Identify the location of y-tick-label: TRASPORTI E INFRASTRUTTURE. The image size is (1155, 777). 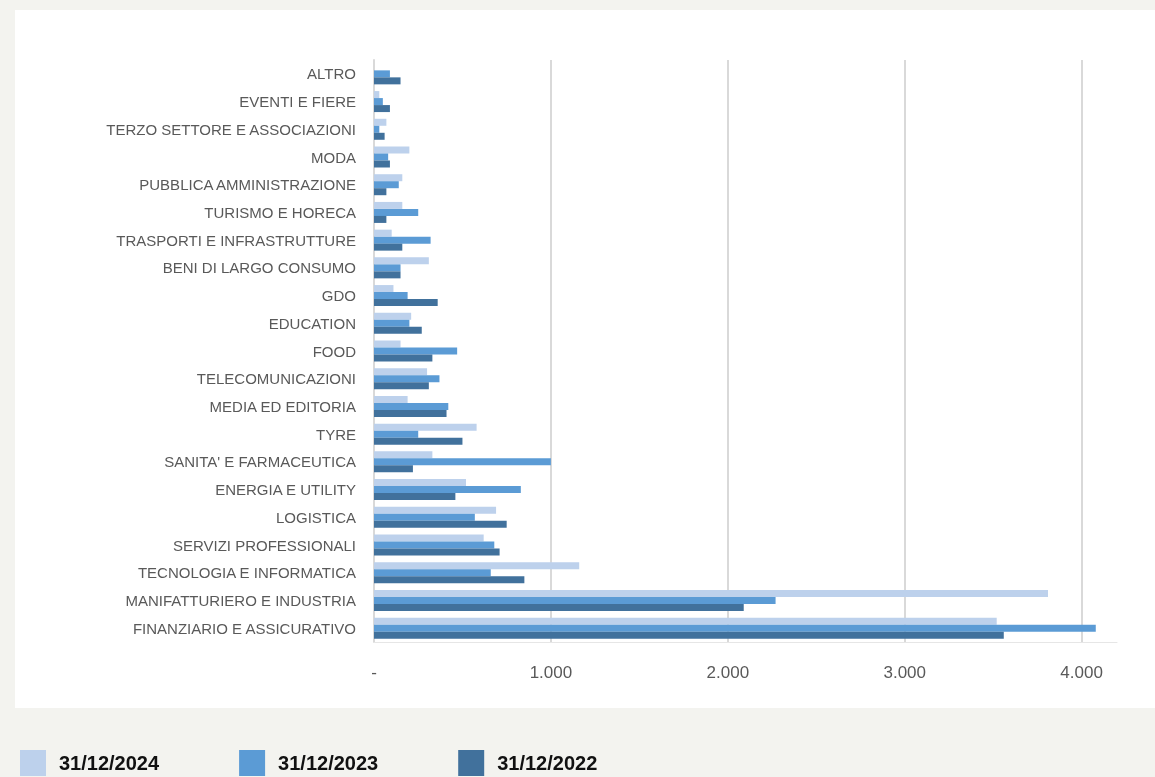
(236, 240).